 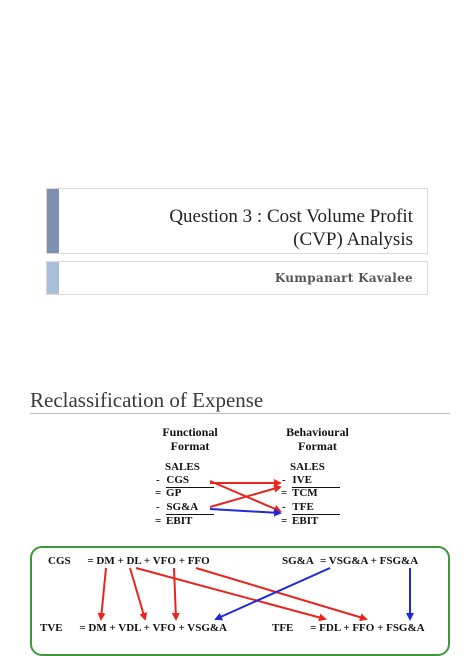 I want to click on slide-title-line2: (CVP) Analysis, so click(x=353, y=239).